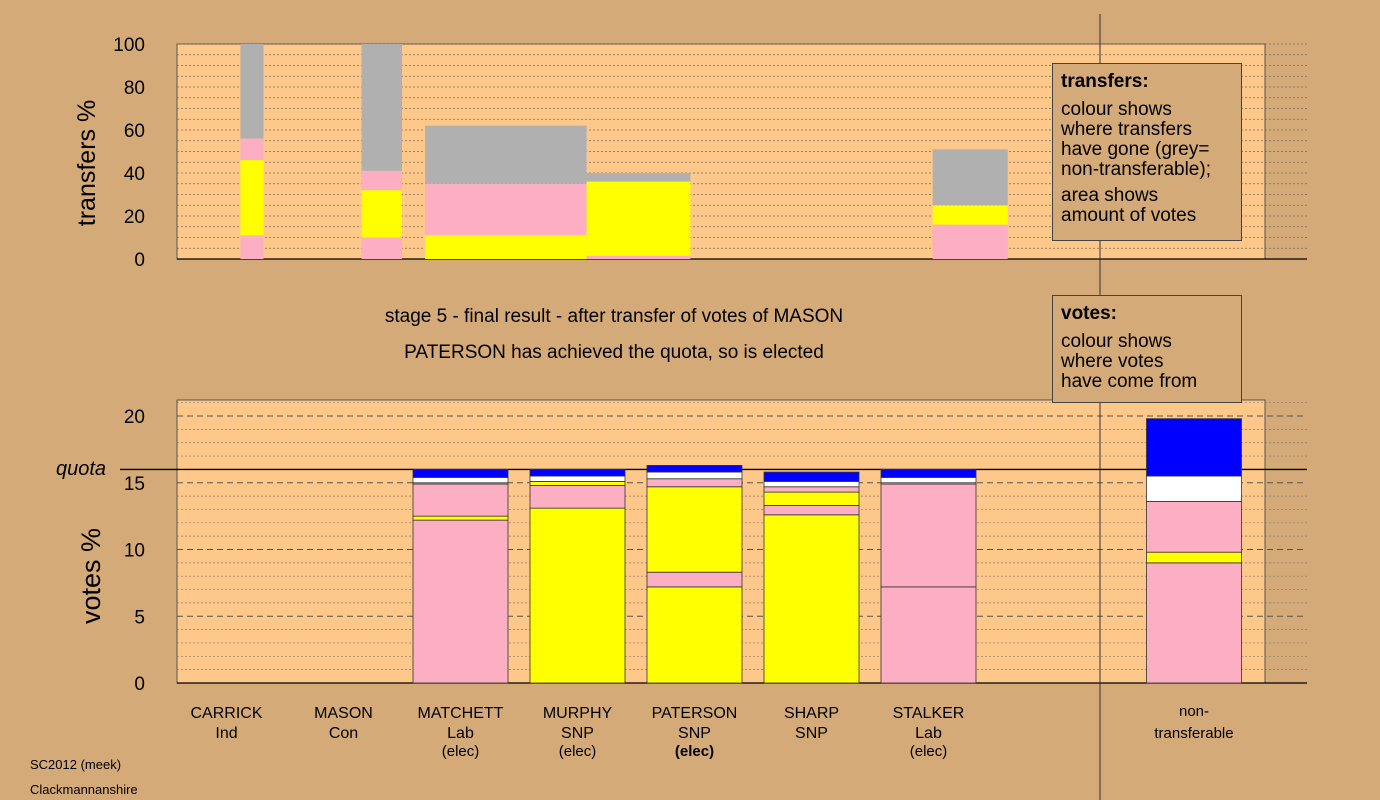 This screenshot has width=1380, height=800. I want to click on transfers-y-axis-label: transfers %, so click(87, 163).